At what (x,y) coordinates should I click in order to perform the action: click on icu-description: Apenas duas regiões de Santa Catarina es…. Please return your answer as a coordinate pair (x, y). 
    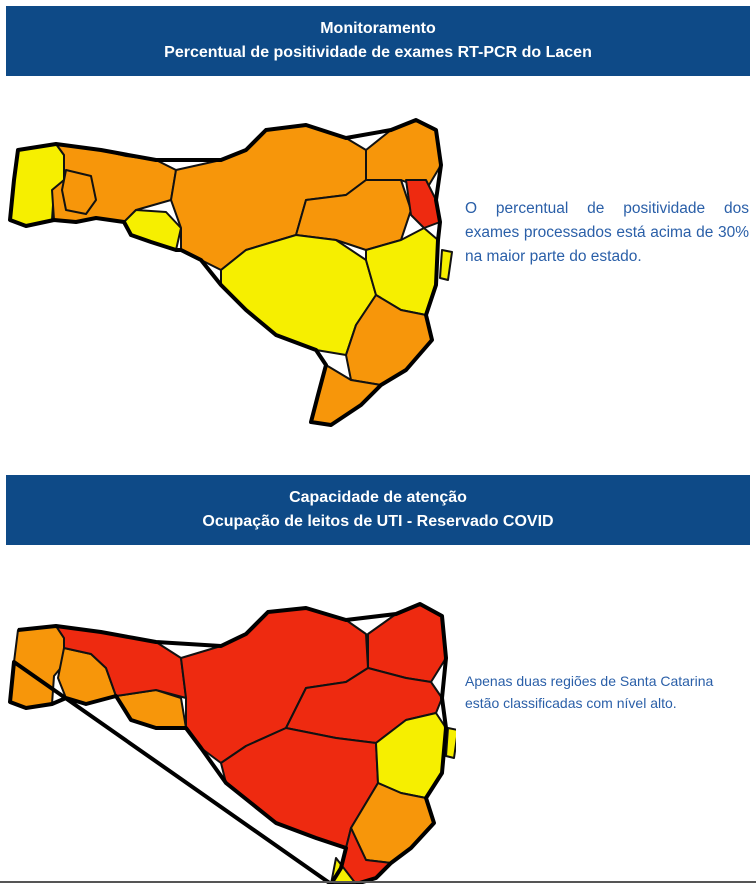
    Looking at the image, I should click on (589, 692).